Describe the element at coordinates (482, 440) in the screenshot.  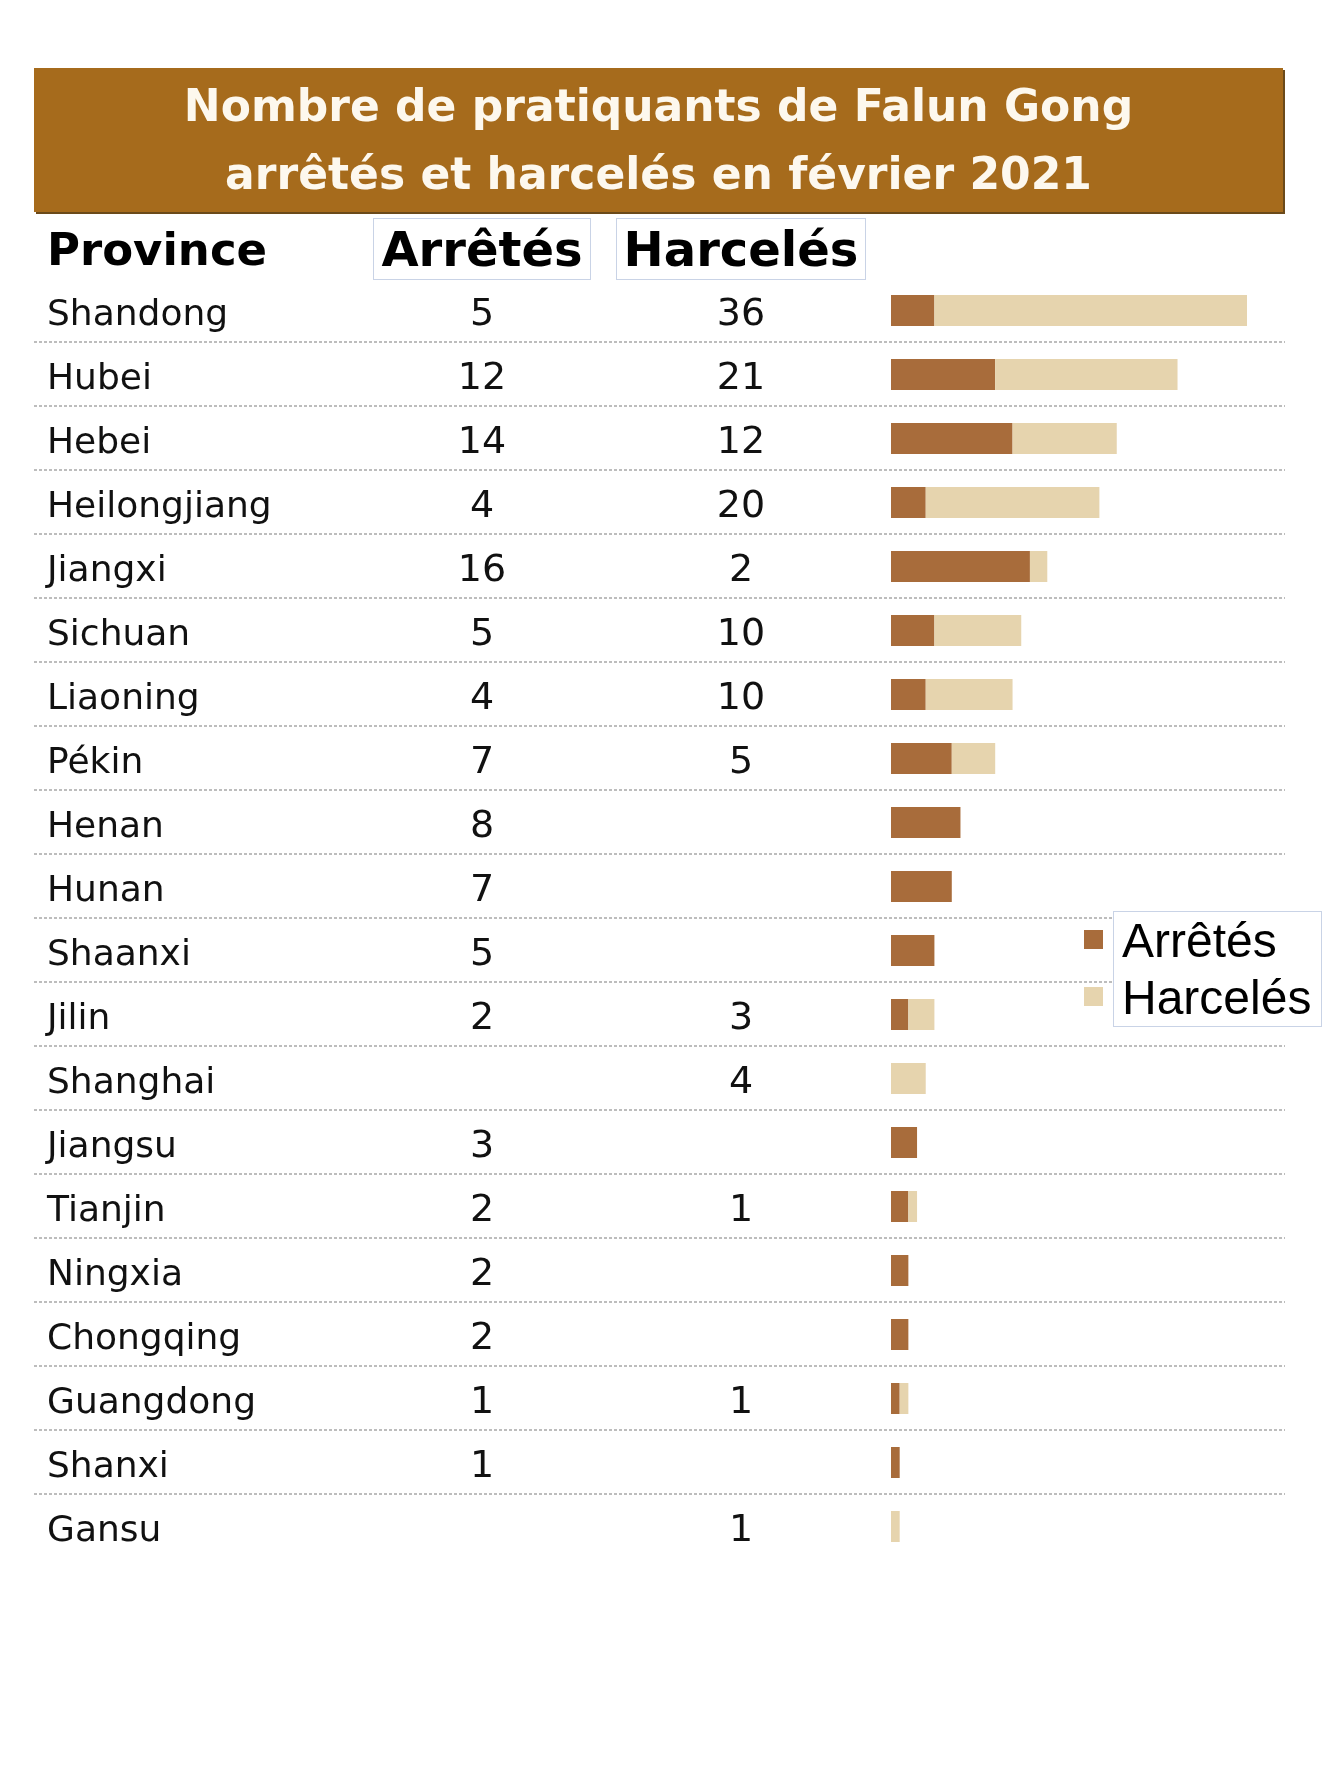
I see `data-label: 14` at that location.